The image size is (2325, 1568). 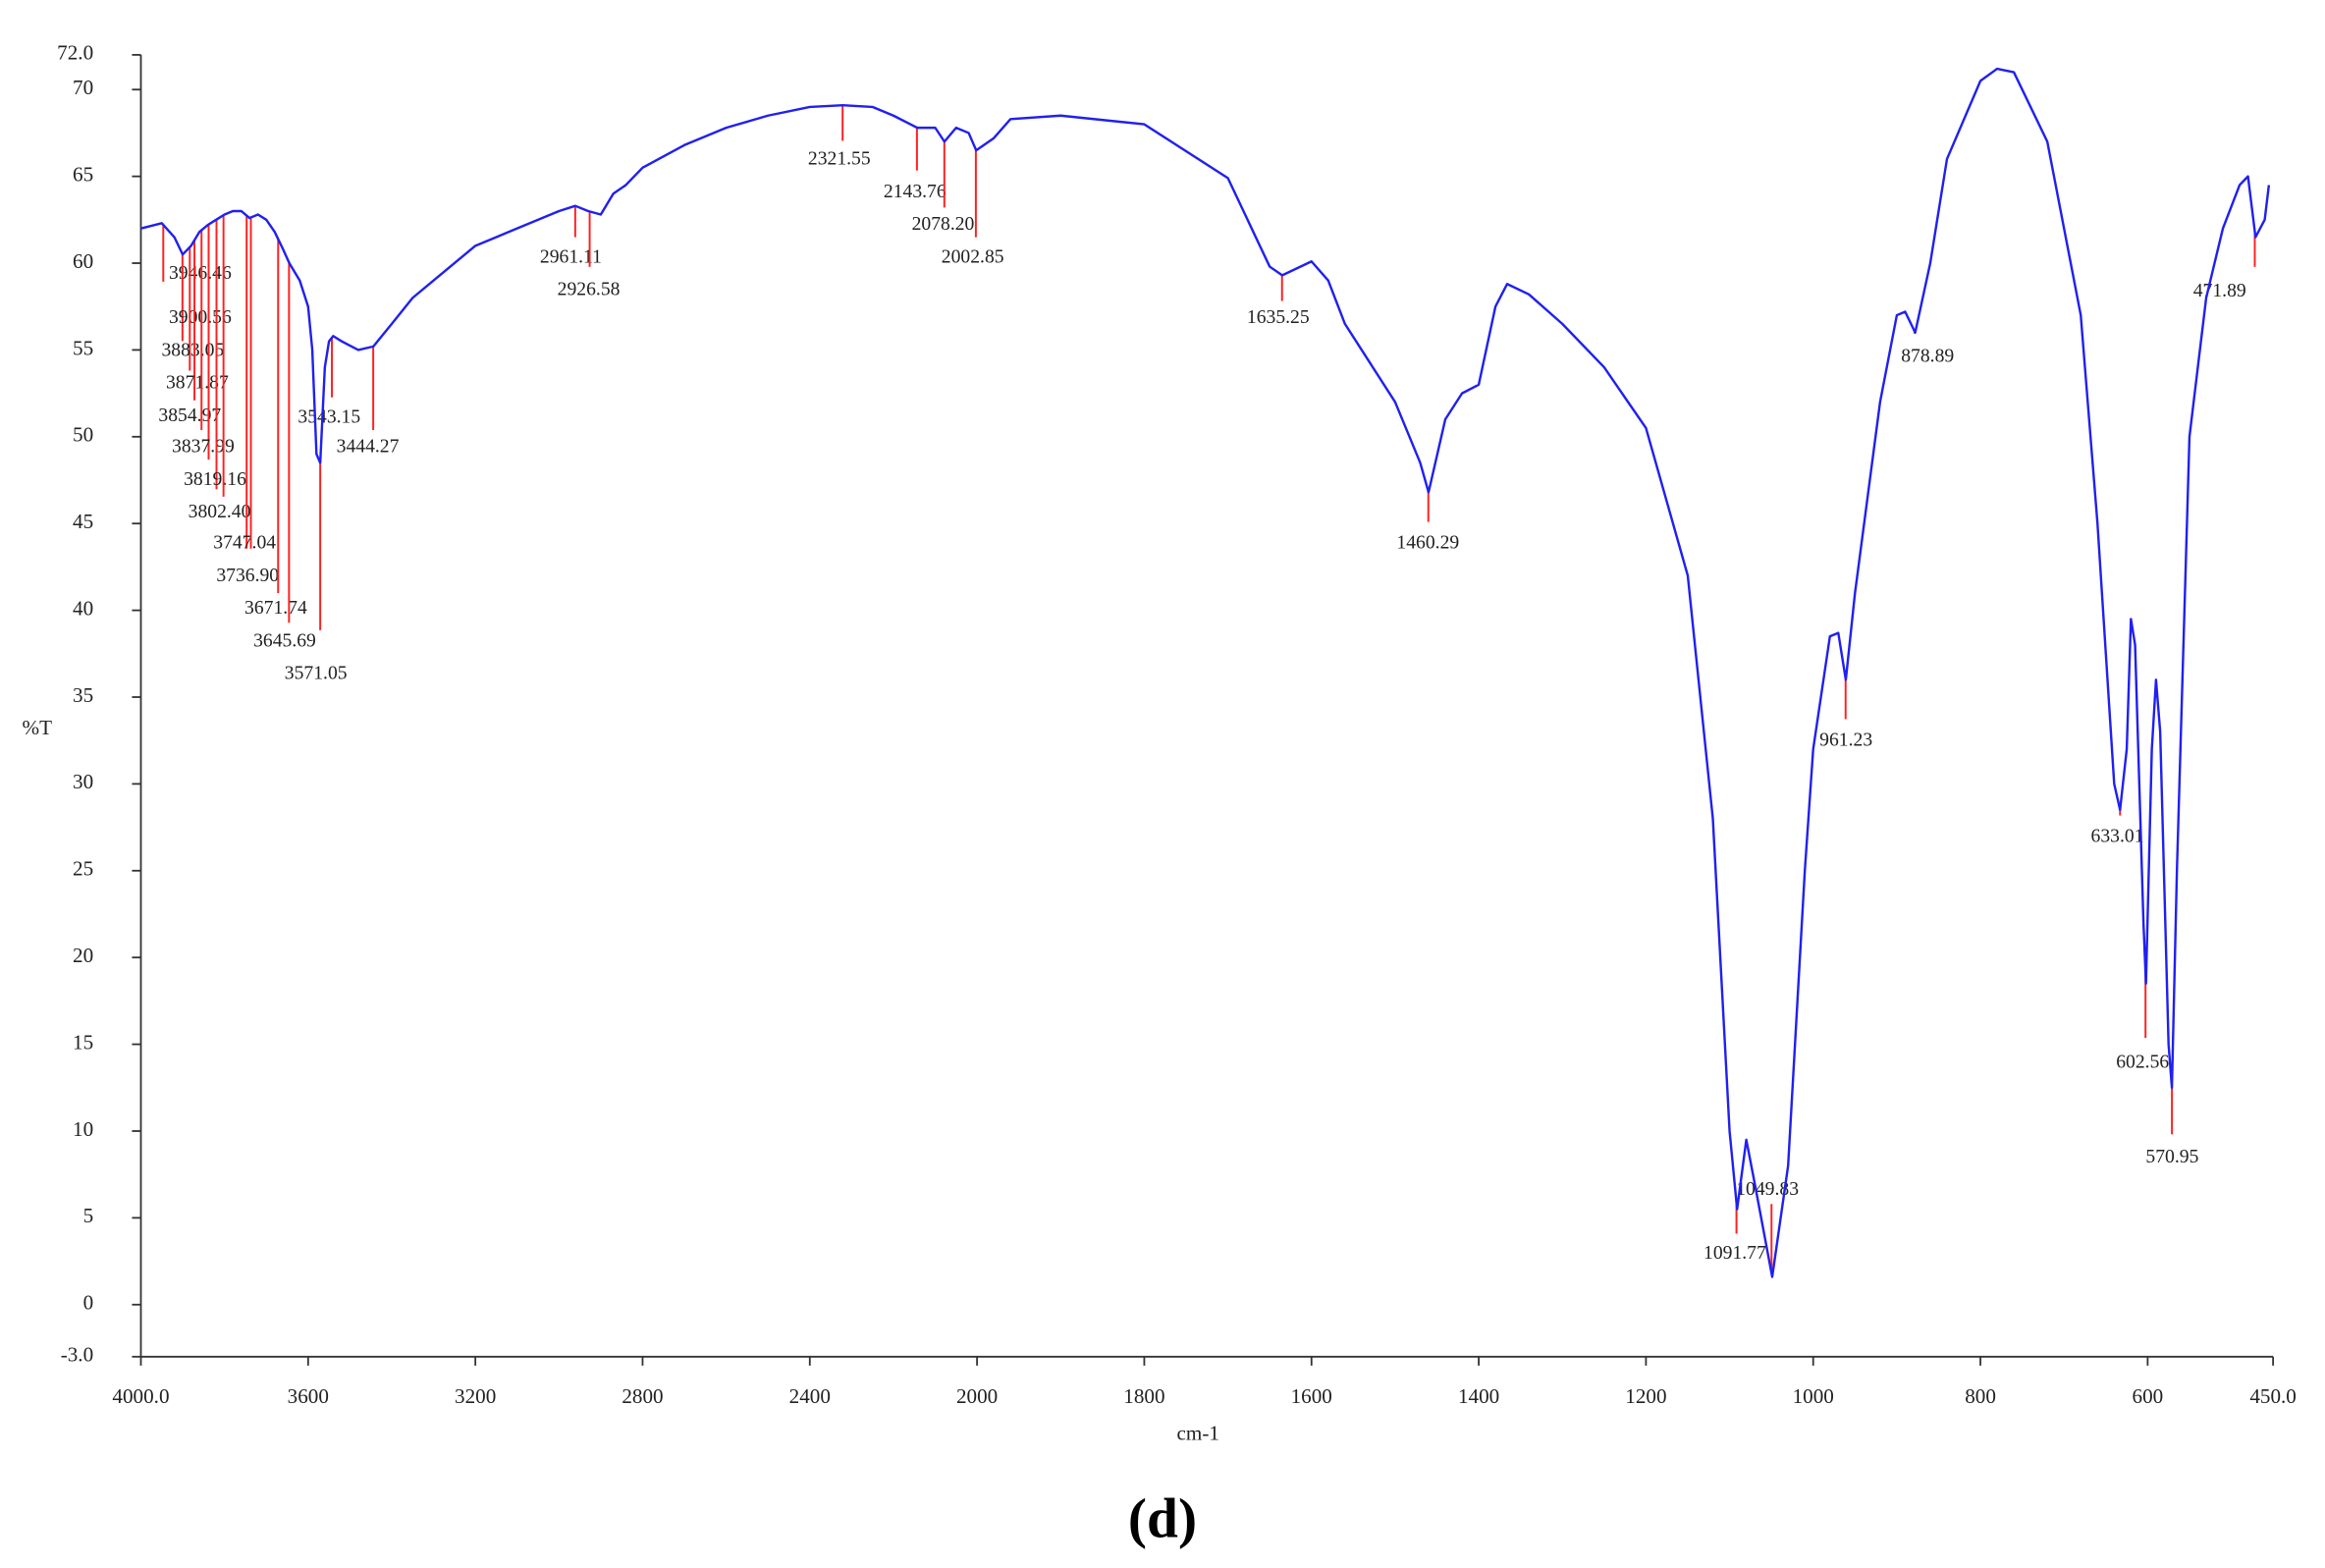 I want to click on peak-label: 2926.58, so click(x=590, y=289).